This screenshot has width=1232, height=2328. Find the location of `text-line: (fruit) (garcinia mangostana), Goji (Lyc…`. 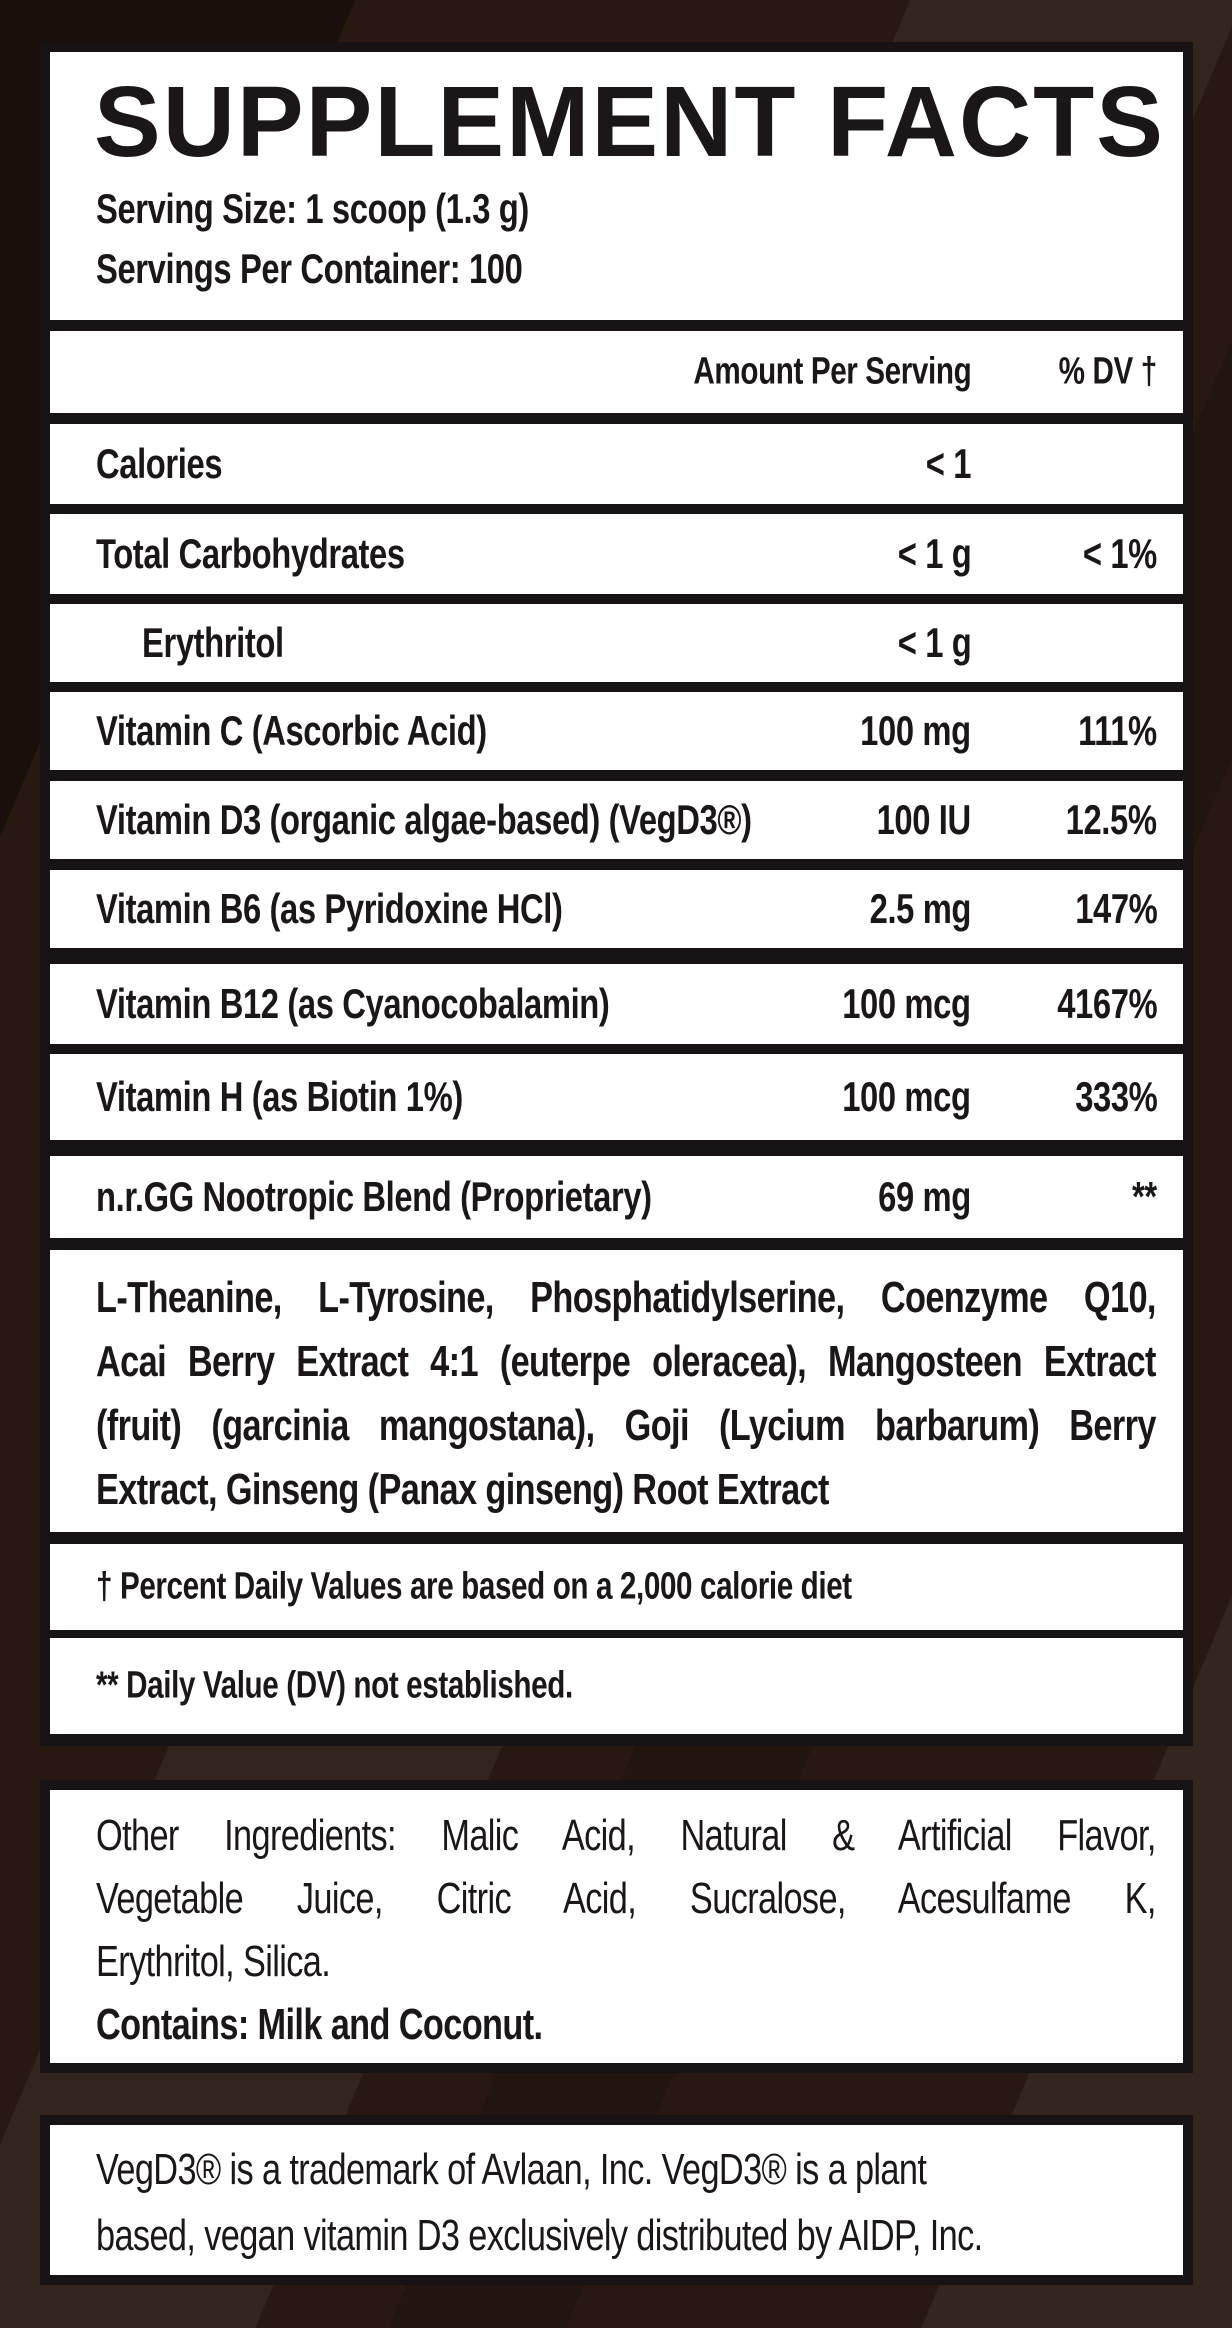

text-line: (fruit) (garcinia mangostana), Goji (Lyc… is located at coordinates (626, 1425).